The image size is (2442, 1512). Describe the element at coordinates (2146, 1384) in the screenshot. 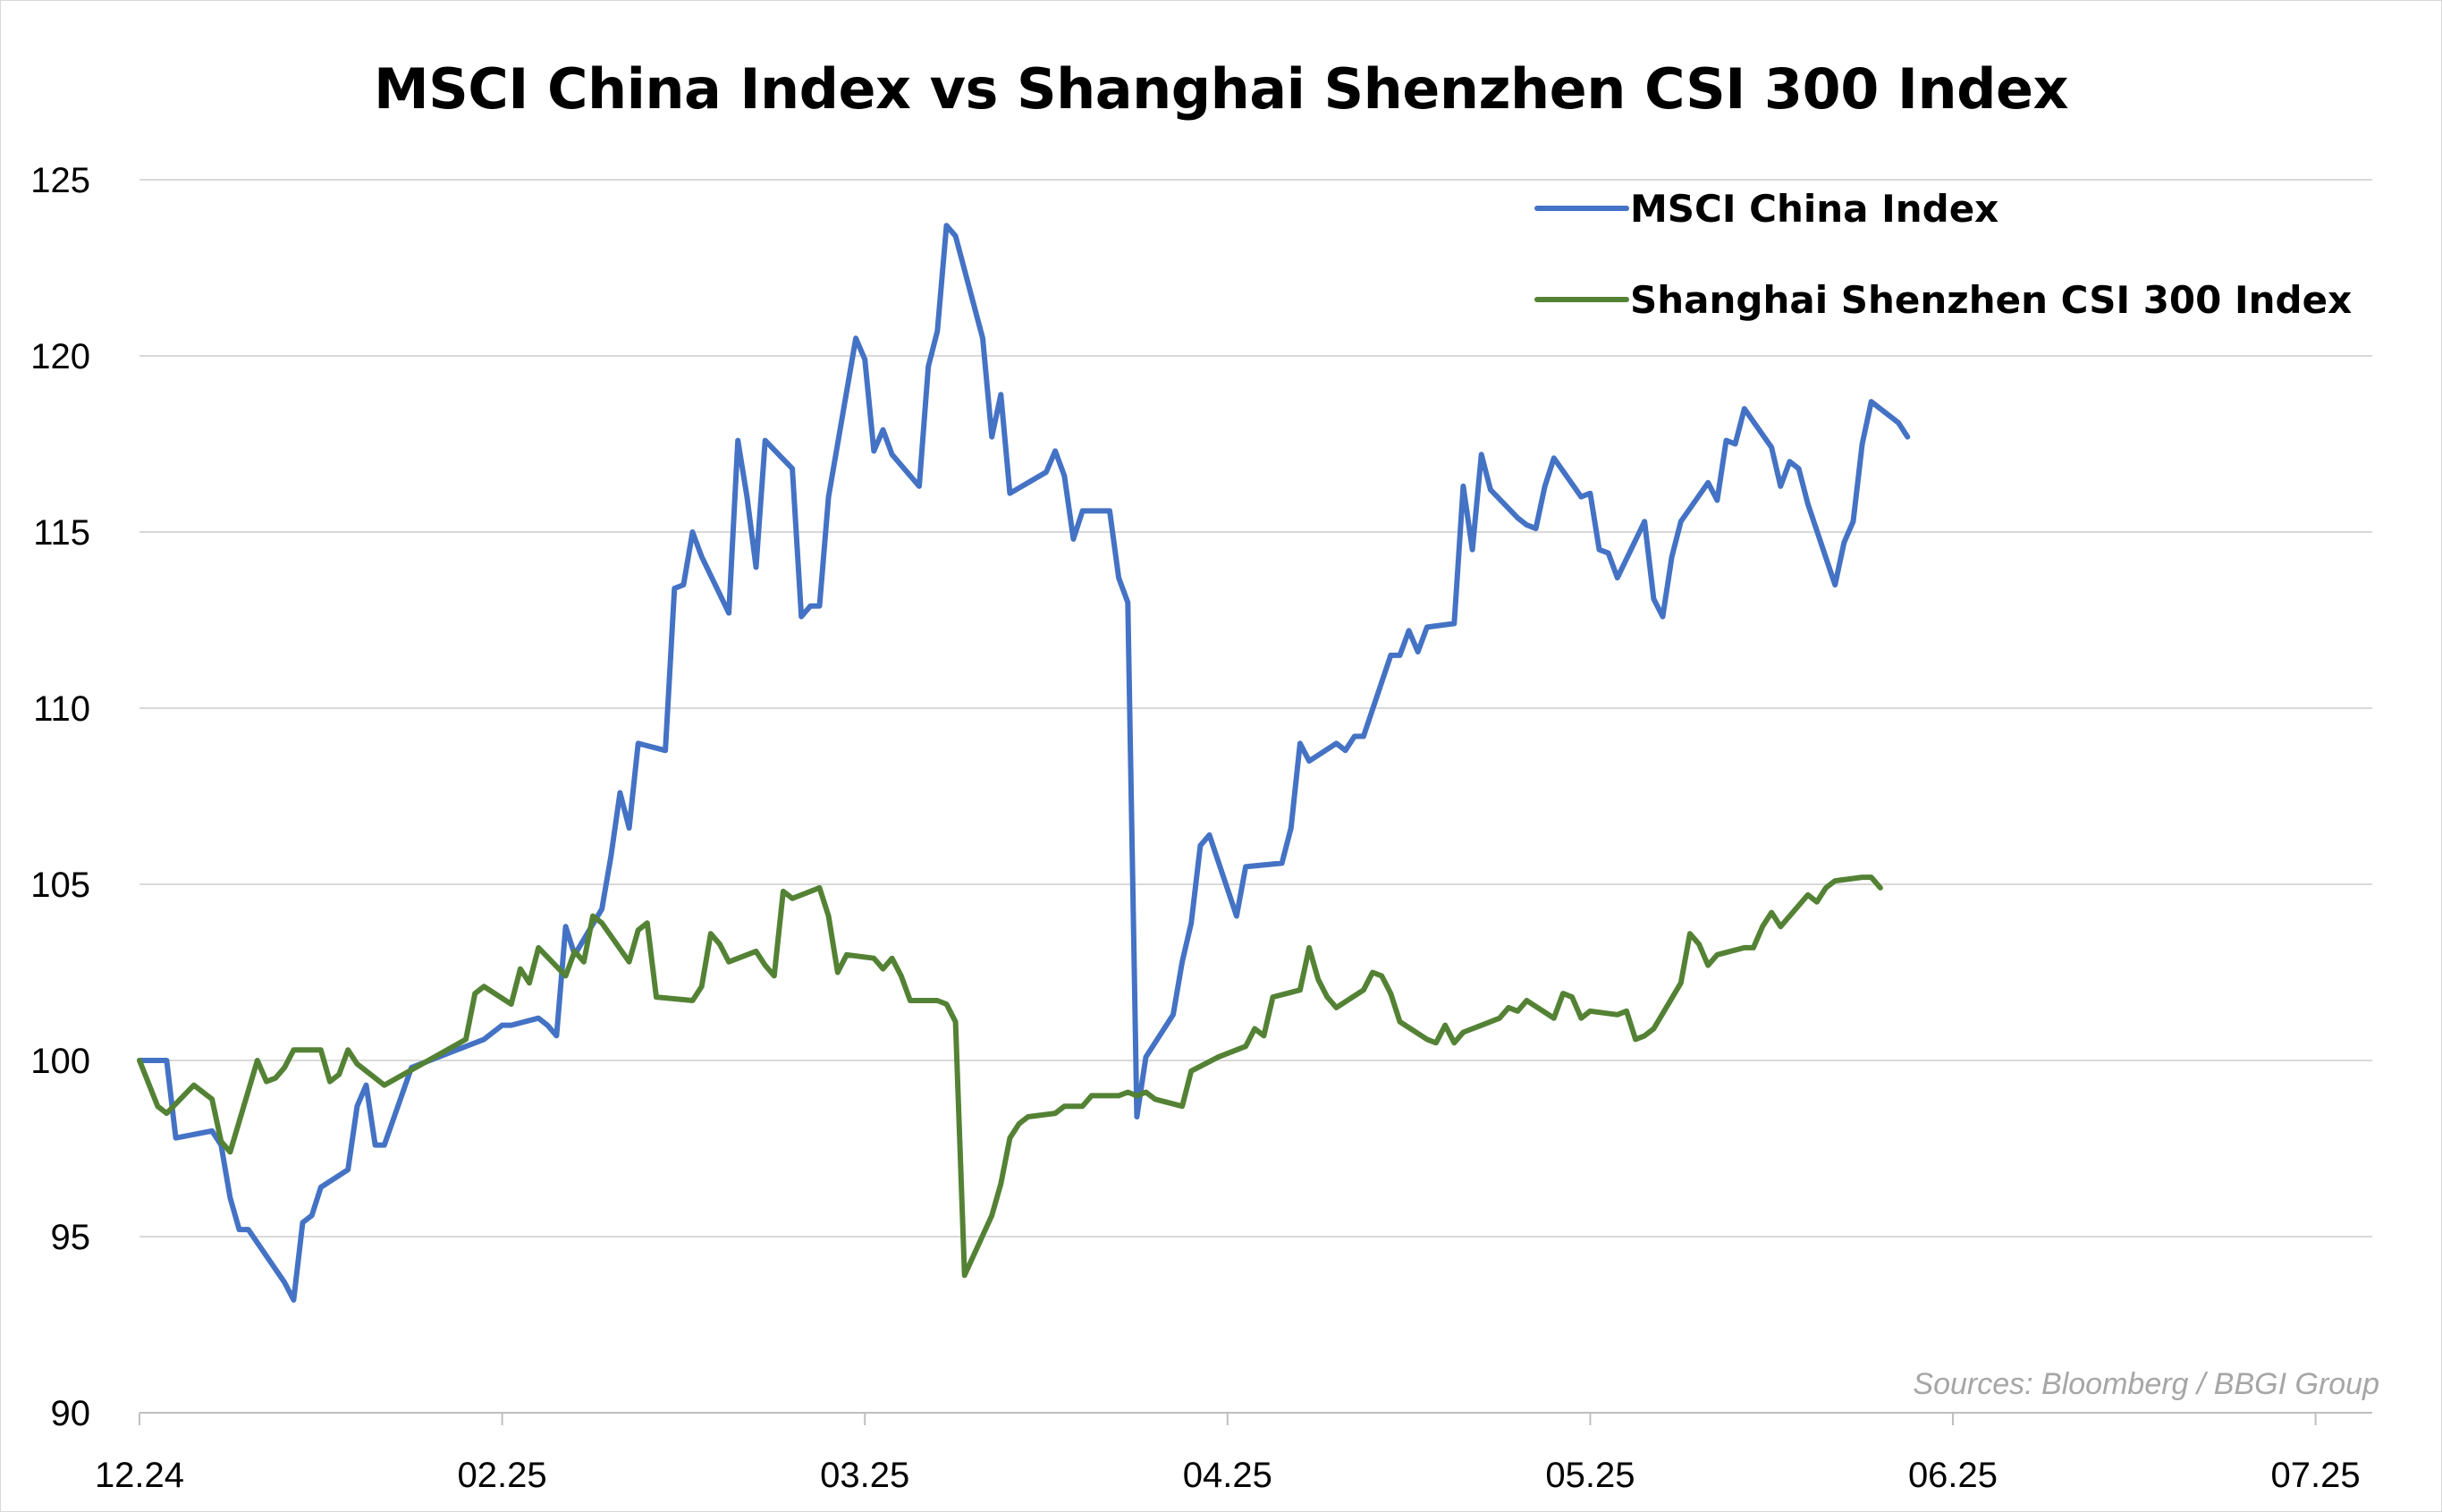

I see `source-note: Sources: Bloomberg / BBGI Group` at that location.